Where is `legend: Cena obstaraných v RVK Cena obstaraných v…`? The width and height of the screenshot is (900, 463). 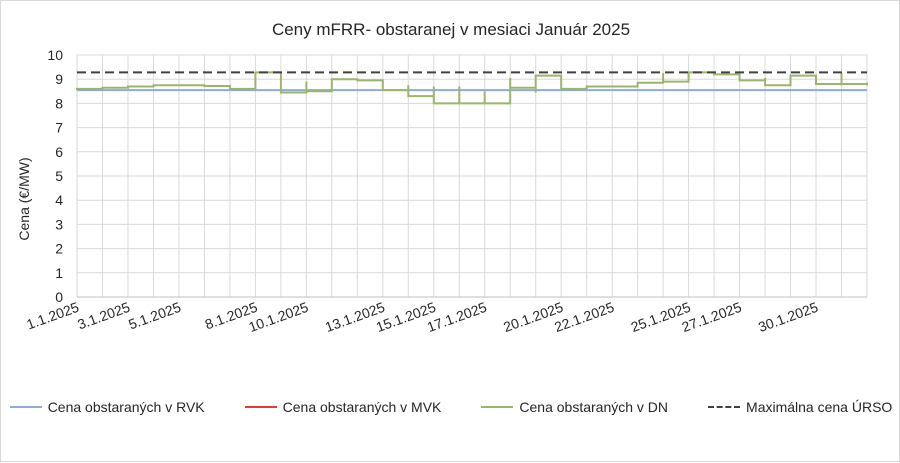 legend: Cena obstaraných v RVK Cena obstaraných v… is located at coordinates (450, 407).